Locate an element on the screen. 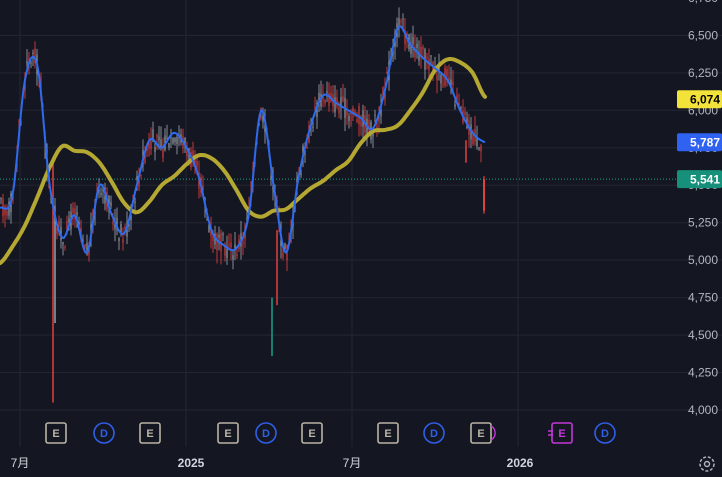  gear-icon is located at coordinates (707, 464).